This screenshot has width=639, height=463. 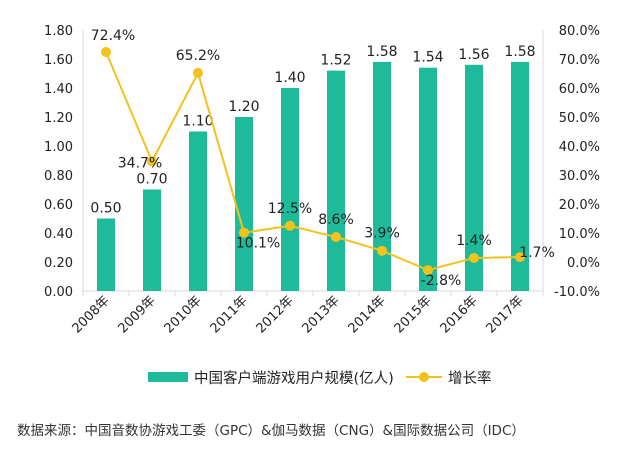 I want to click on y-left-tick-label: 1.80, so click(x=58, y=31).